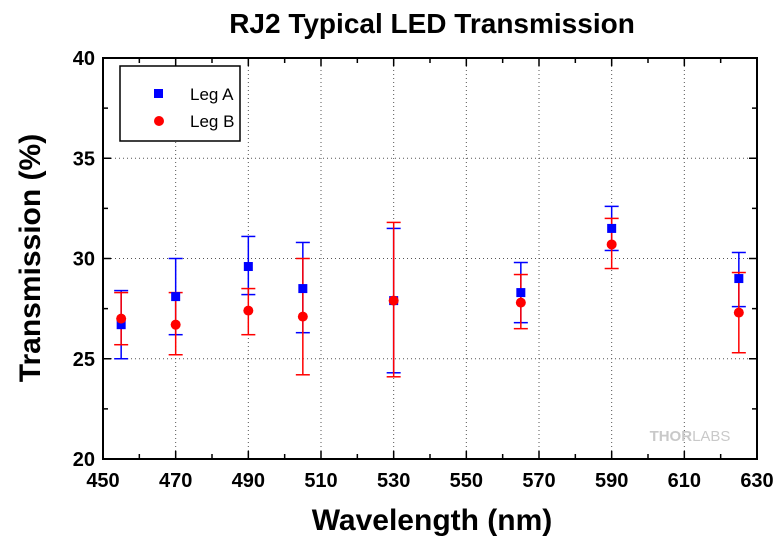  What do you see at coordinates (30, 258) in the screenshot?
I see `y-axis-label: Transmission (%)` at bounding box center [30, 258].